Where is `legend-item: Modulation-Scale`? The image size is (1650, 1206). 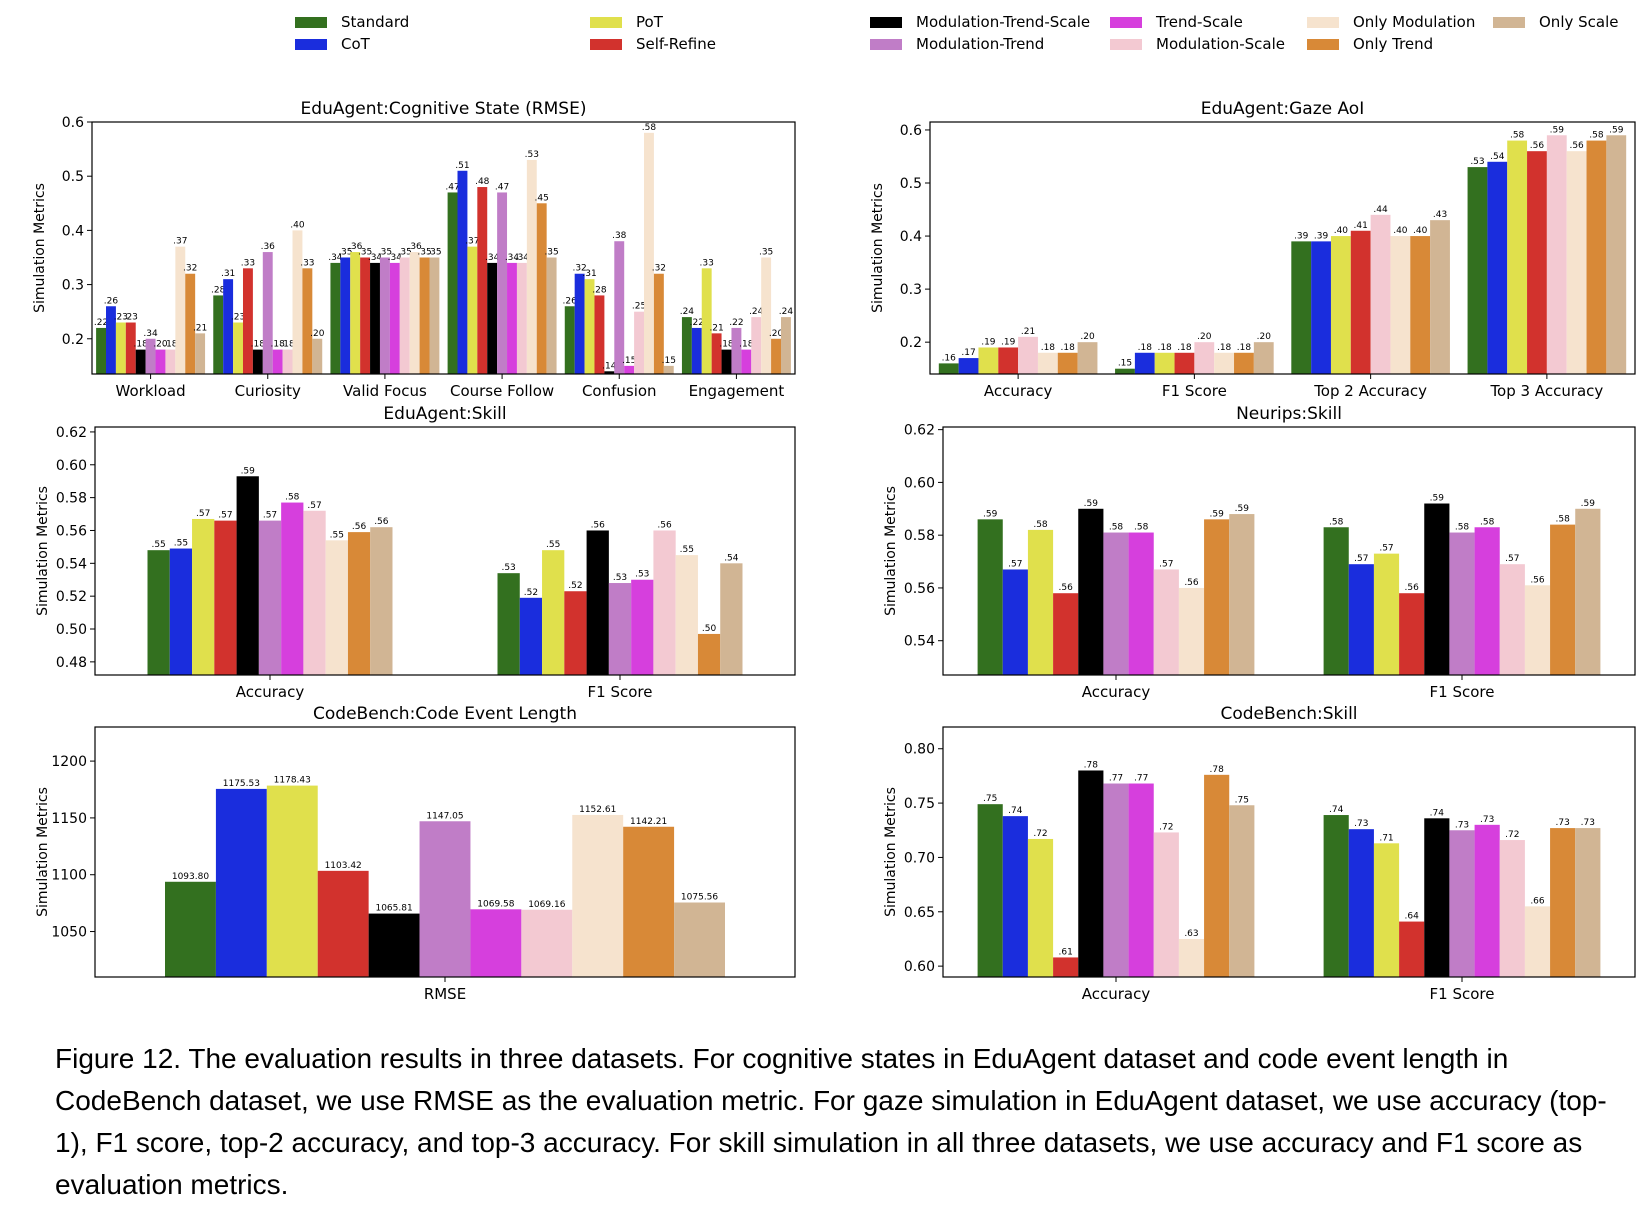 legend-item: Modulation-Scale is located at coordinates (1197, 44).